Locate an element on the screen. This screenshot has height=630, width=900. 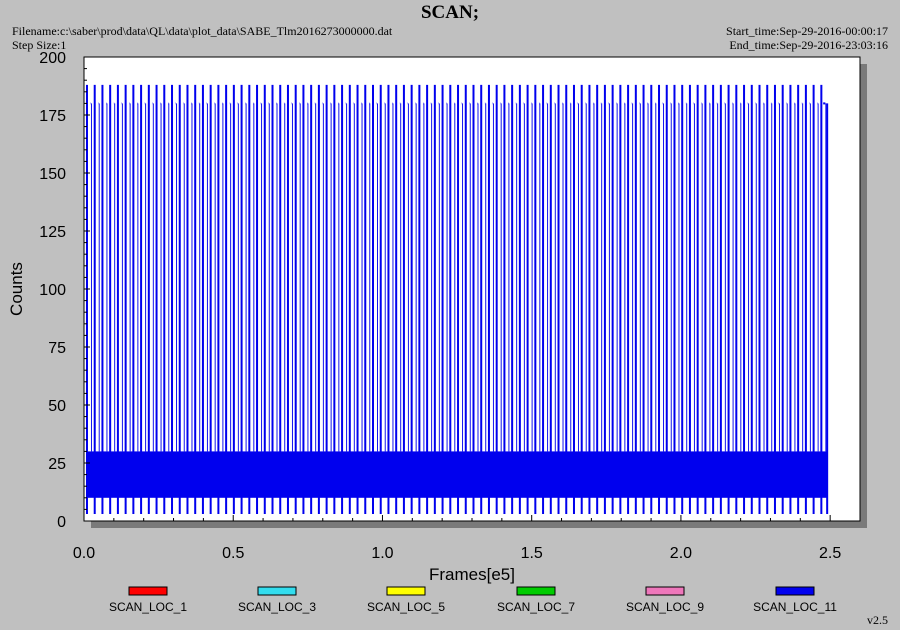
x-tick-label: 0.0 is located at coordinates (84, 553).